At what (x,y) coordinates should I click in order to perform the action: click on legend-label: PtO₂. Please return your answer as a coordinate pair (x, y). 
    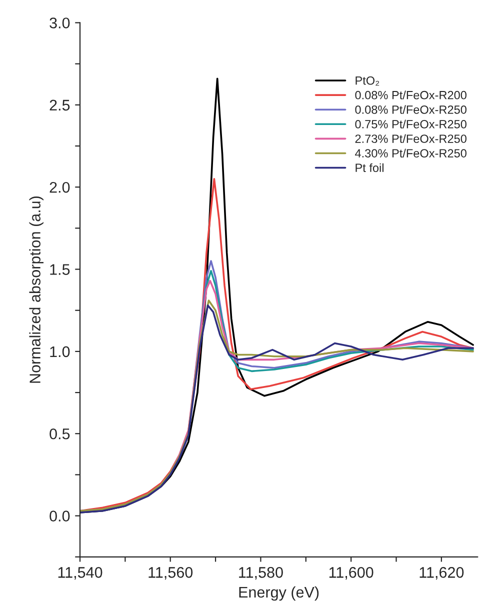
    Looking at the image, I should click on (368, 81).